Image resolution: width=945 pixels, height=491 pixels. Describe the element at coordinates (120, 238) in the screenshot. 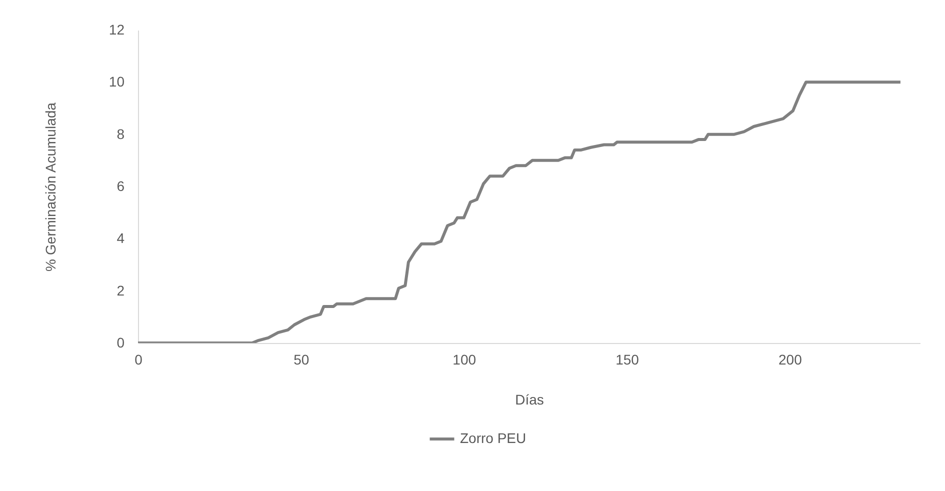

I see `y-tick-label: 4` at that location.